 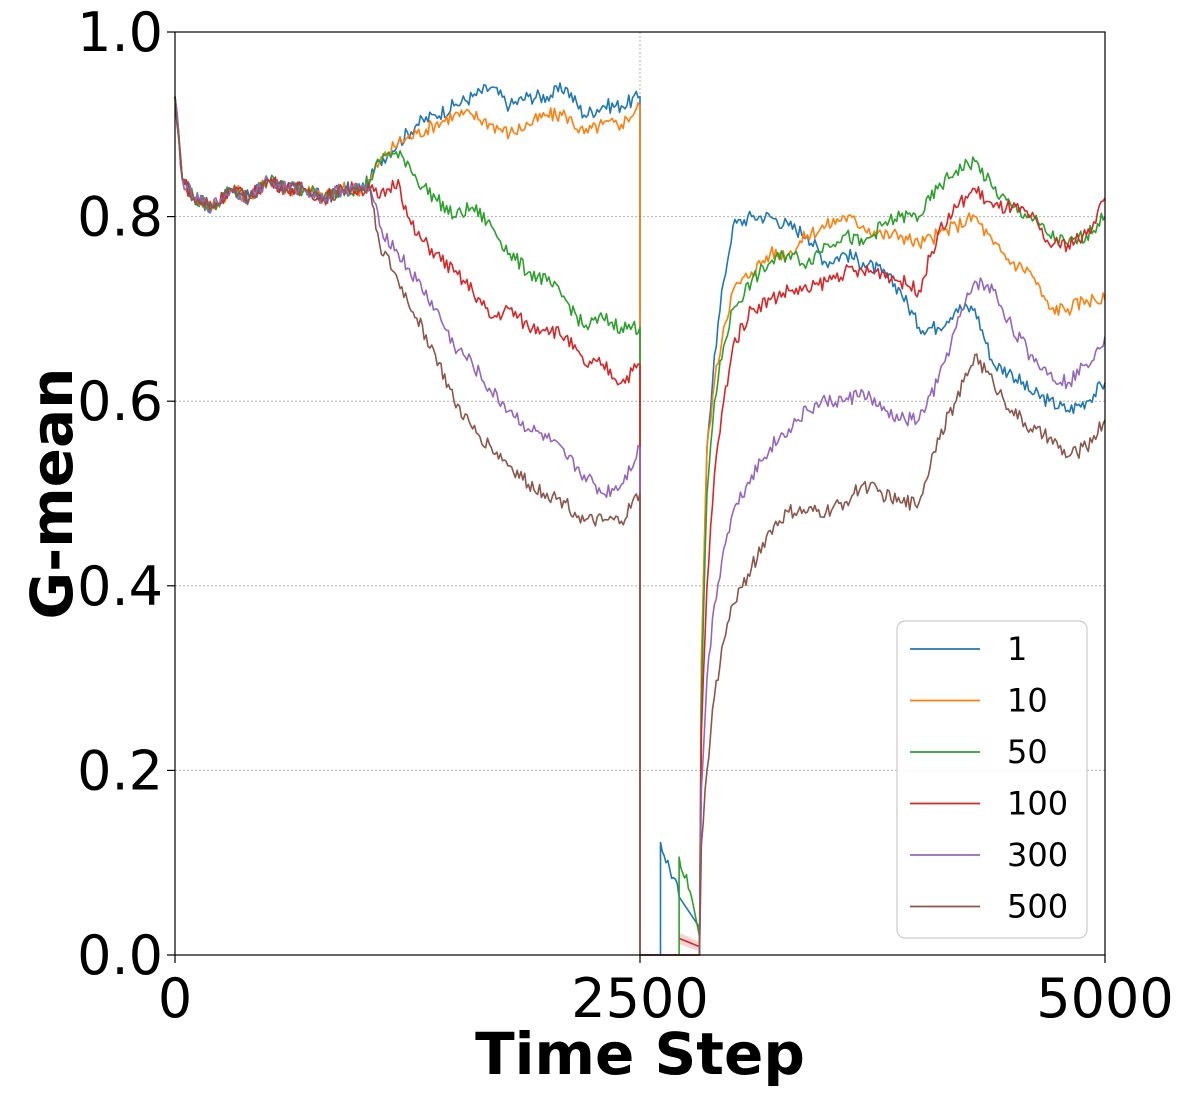 I want to click on y-axis-title: G-mean, so click(x=52, y=494).